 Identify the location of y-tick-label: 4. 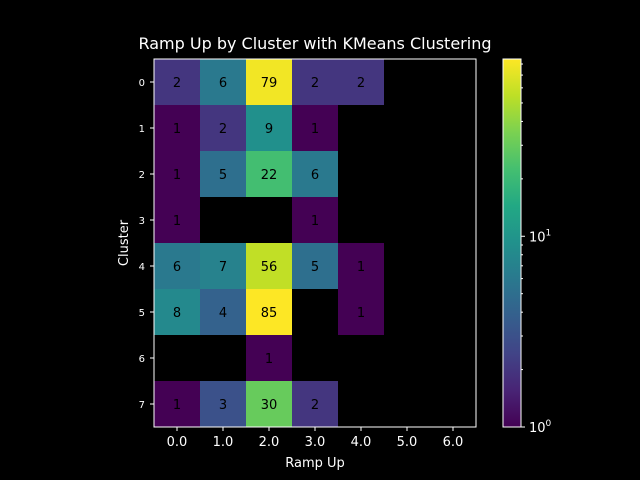
(142, 267).